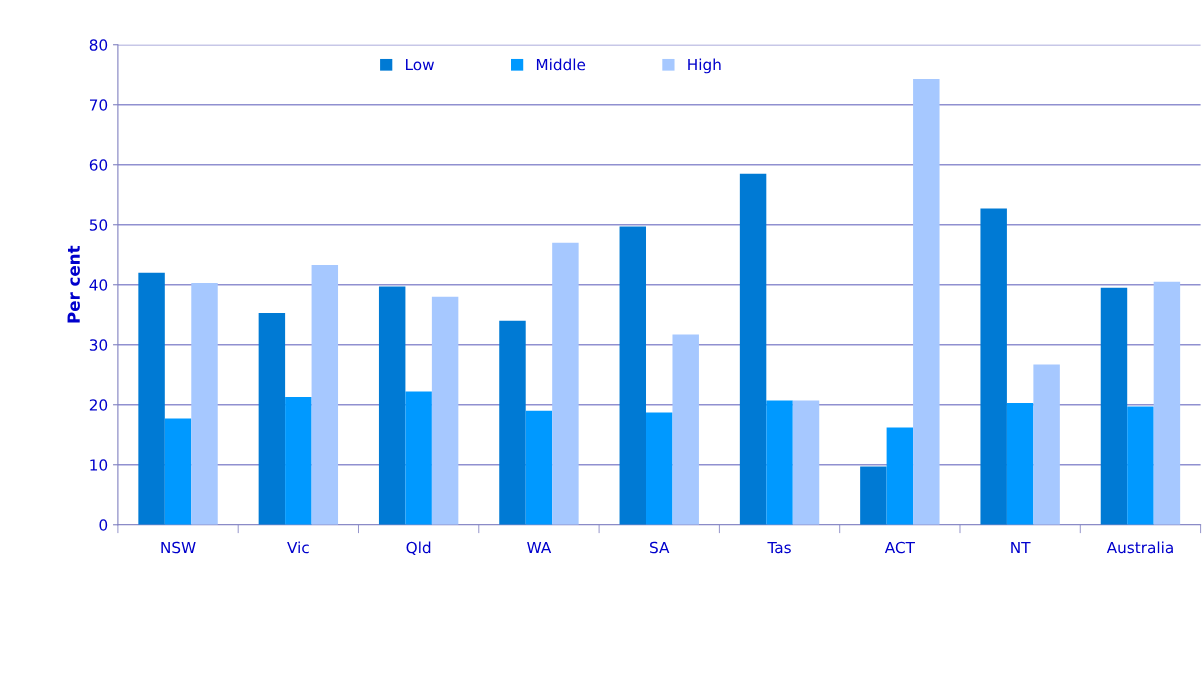 The height and width of the screenshot is (678, 1203). I want to click on x-tick-label: NSW, so click(178, 547).